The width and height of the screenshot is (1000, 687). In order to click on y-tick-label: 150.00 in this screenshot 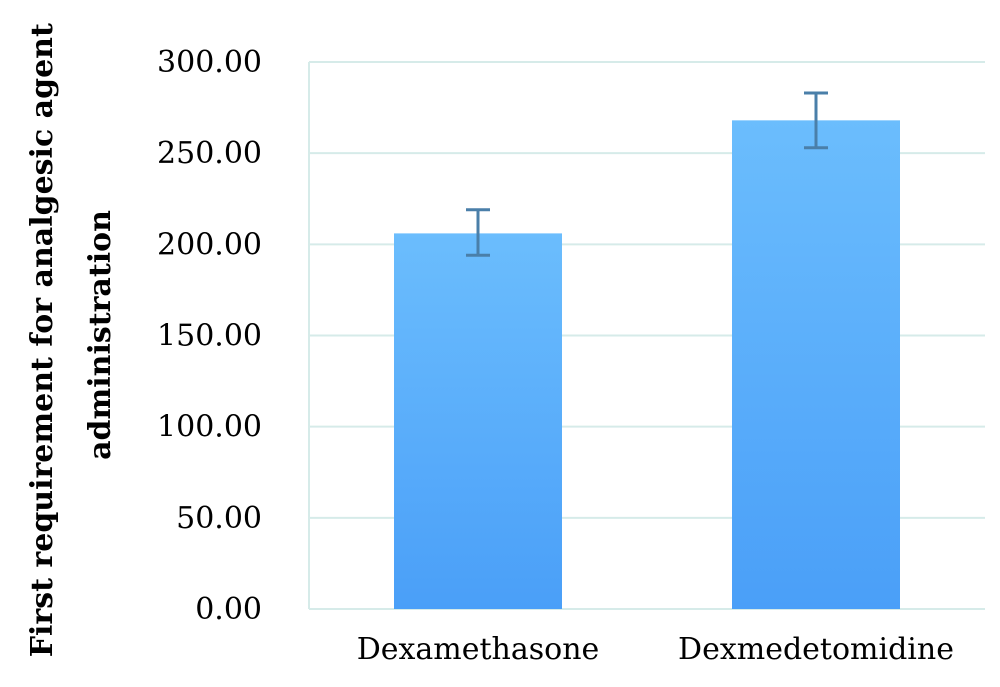, I will do `click(209, 336)`.